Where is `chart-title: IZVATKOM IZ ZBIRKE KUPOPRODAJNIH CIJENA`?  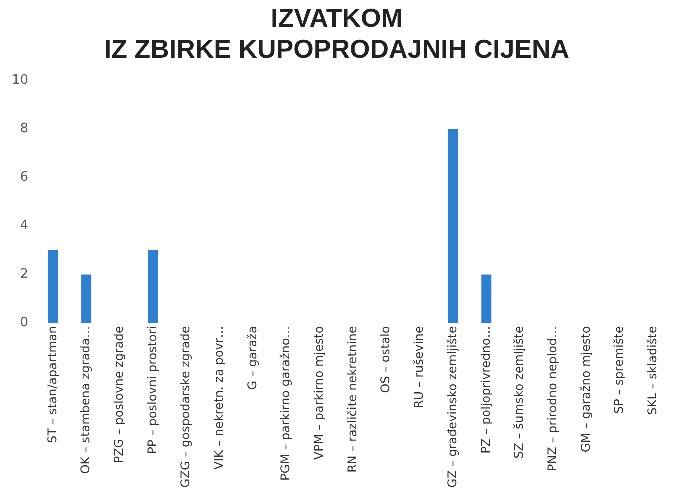 chart-title: IZVATKOM IZ ZBIRKE KUPOPRODAJNIH CIJENA is located at coordinates (337, 33).